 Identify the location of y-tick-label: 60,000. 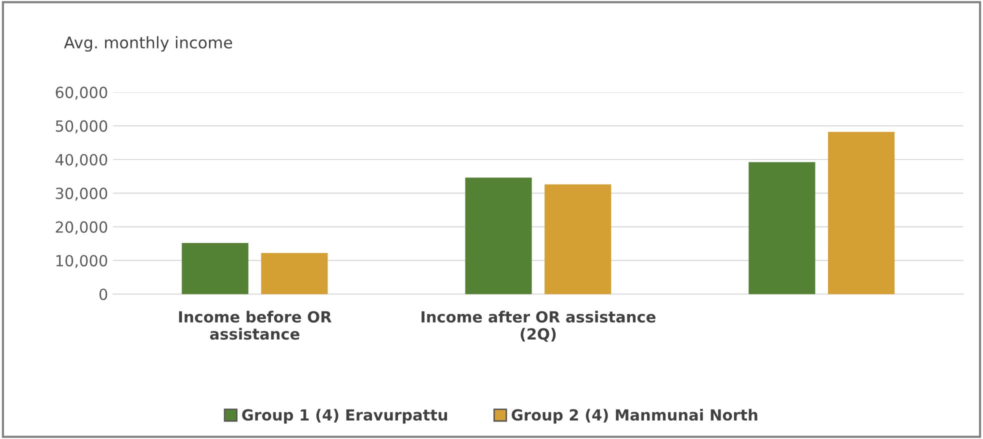
(82, 93).